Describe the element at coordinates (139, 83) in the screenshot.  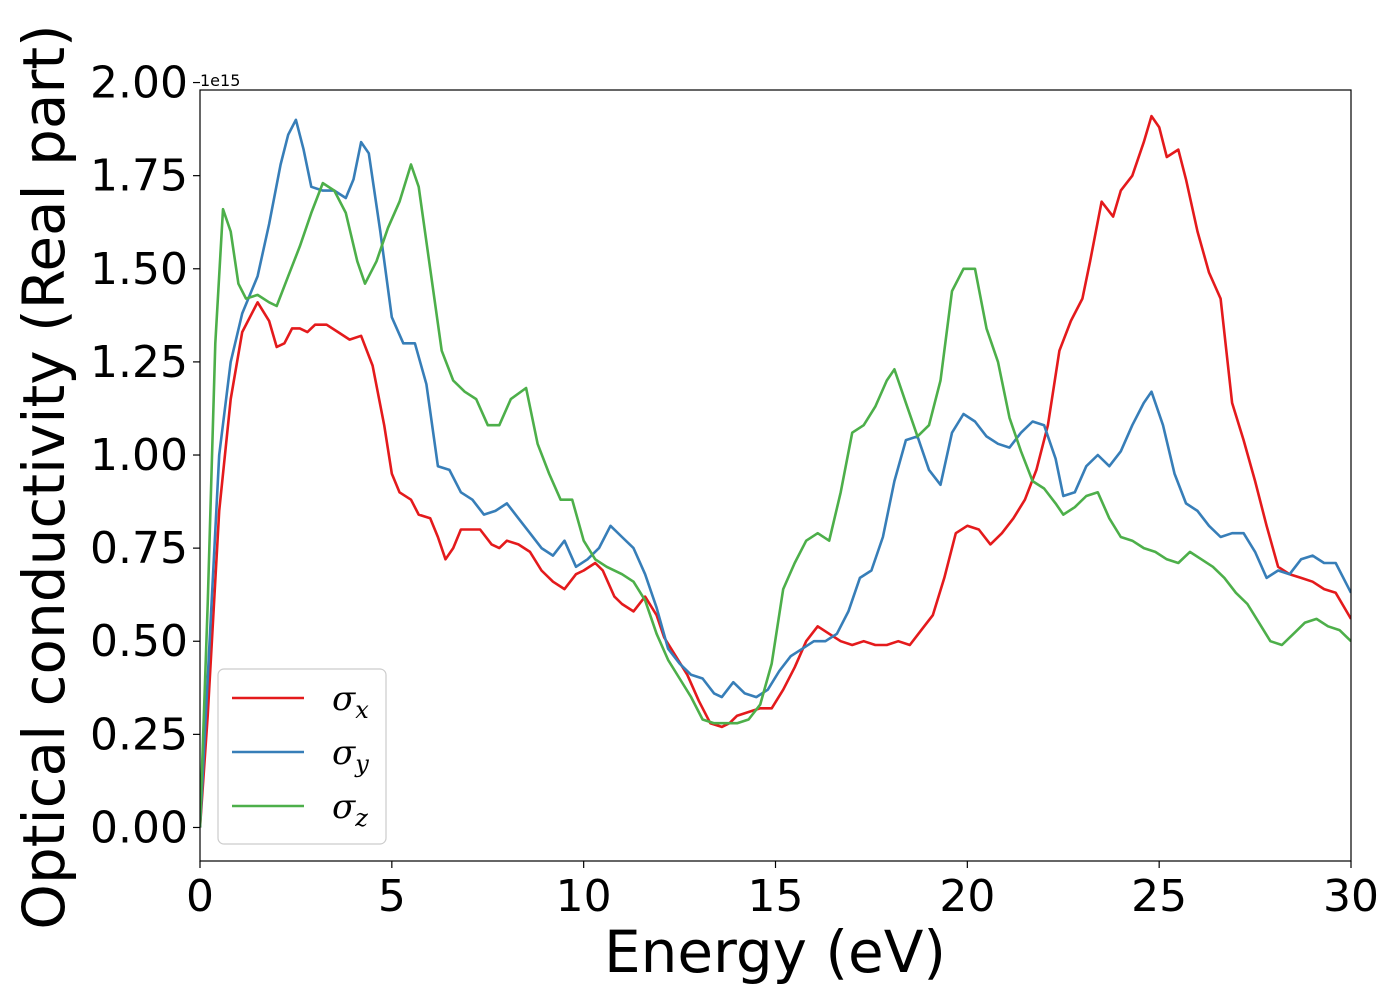
I see `y-tick-label: 2.00` at that location.